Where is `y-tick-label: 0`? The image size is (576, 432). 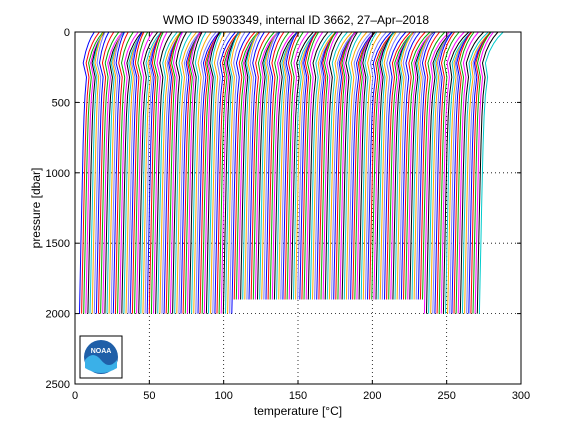 y-tick-label: 0 is located at coordinates (67, 33).